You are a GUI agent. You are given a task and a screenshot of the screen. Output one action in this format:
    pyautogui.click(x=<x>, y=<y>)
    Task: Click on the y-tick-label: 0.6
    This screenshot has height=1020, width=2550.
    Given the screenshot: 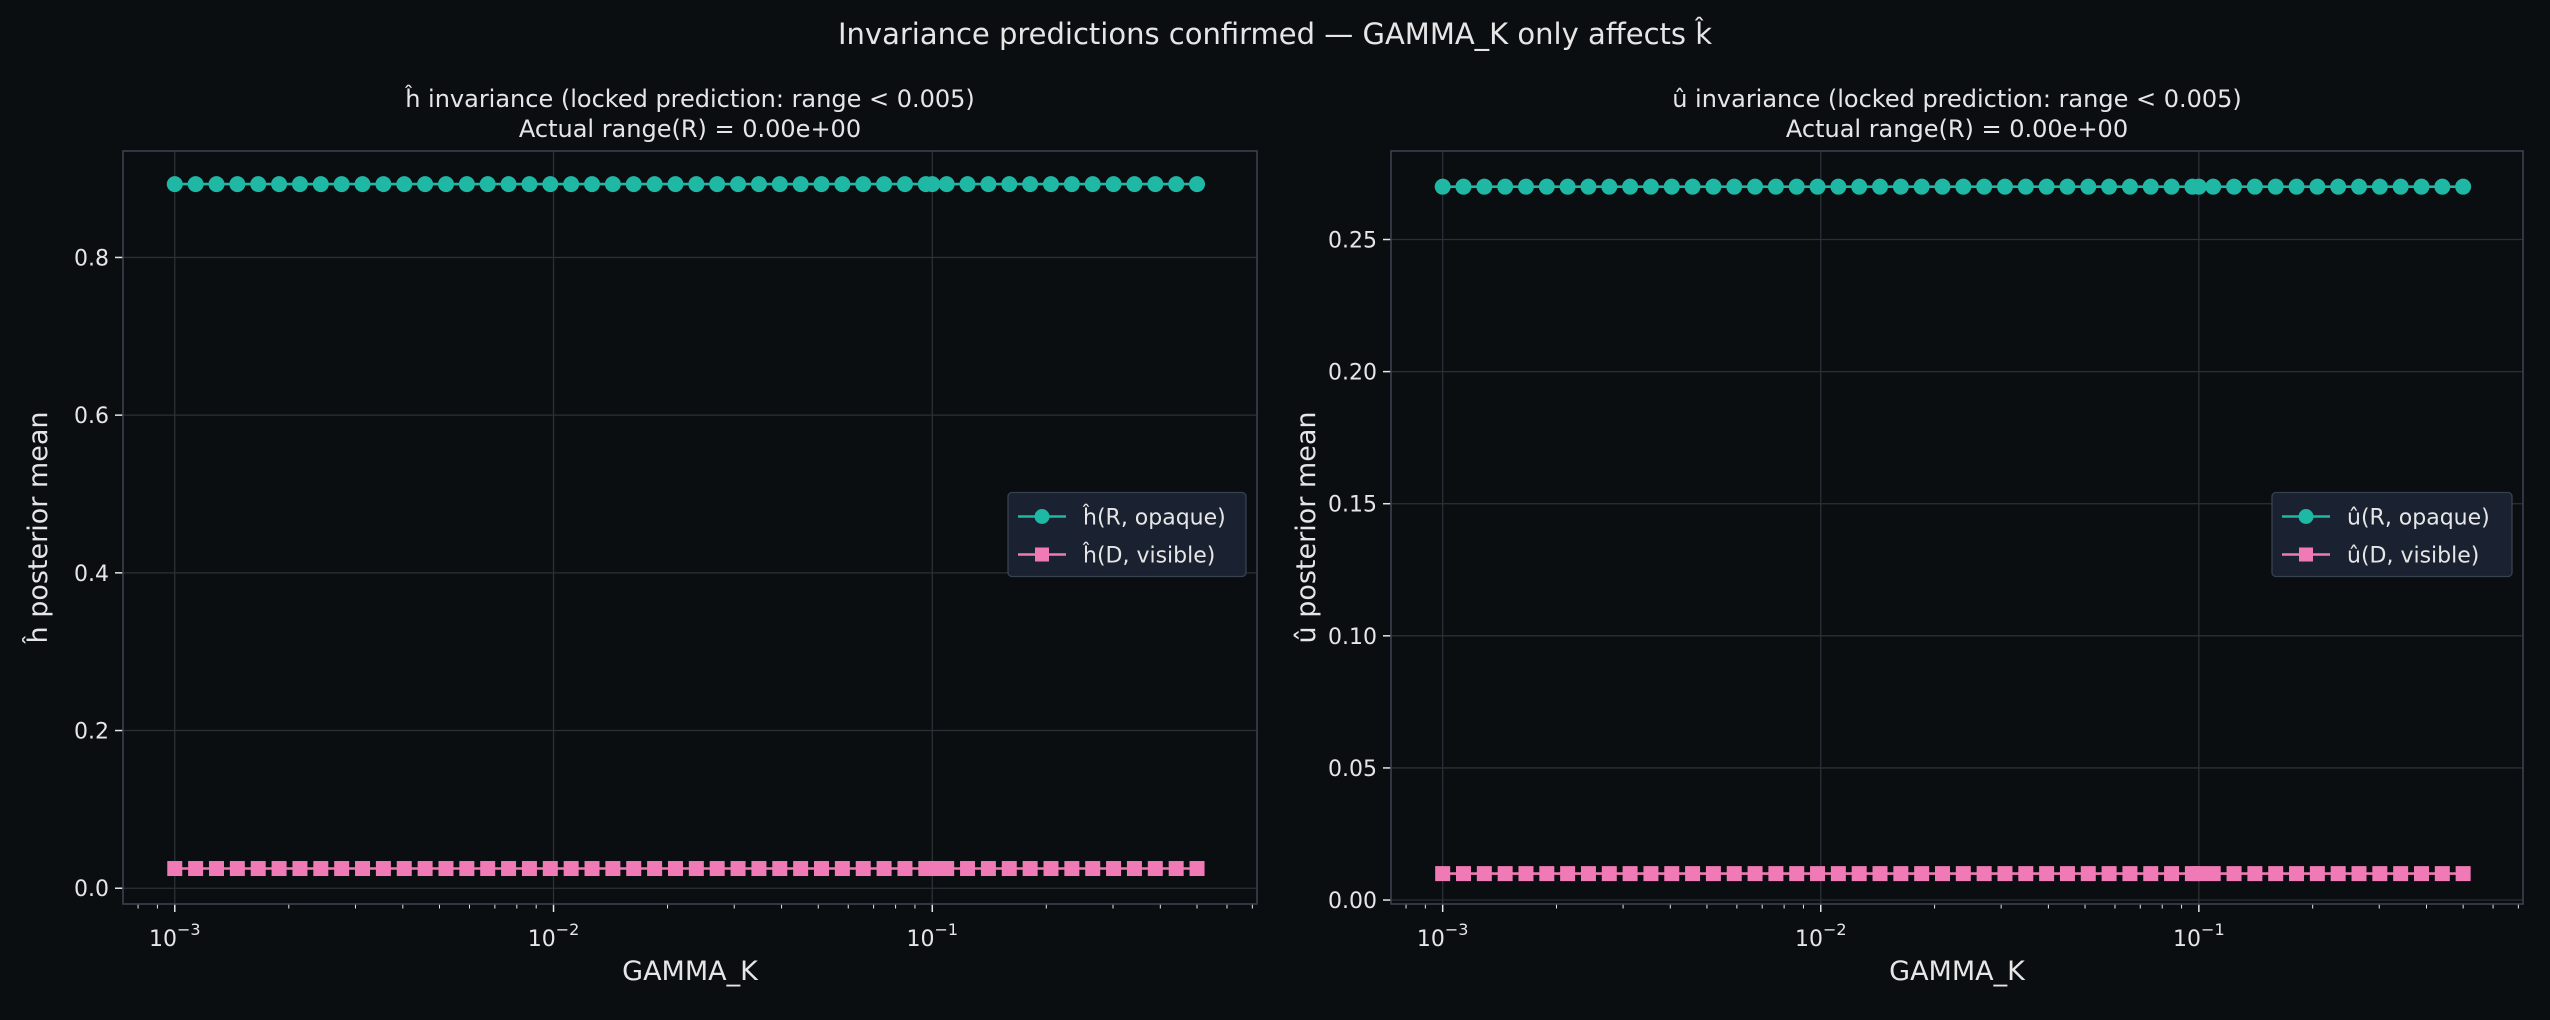 What is the action you would take?
    pyautogui.click(x=91, y=416)
    